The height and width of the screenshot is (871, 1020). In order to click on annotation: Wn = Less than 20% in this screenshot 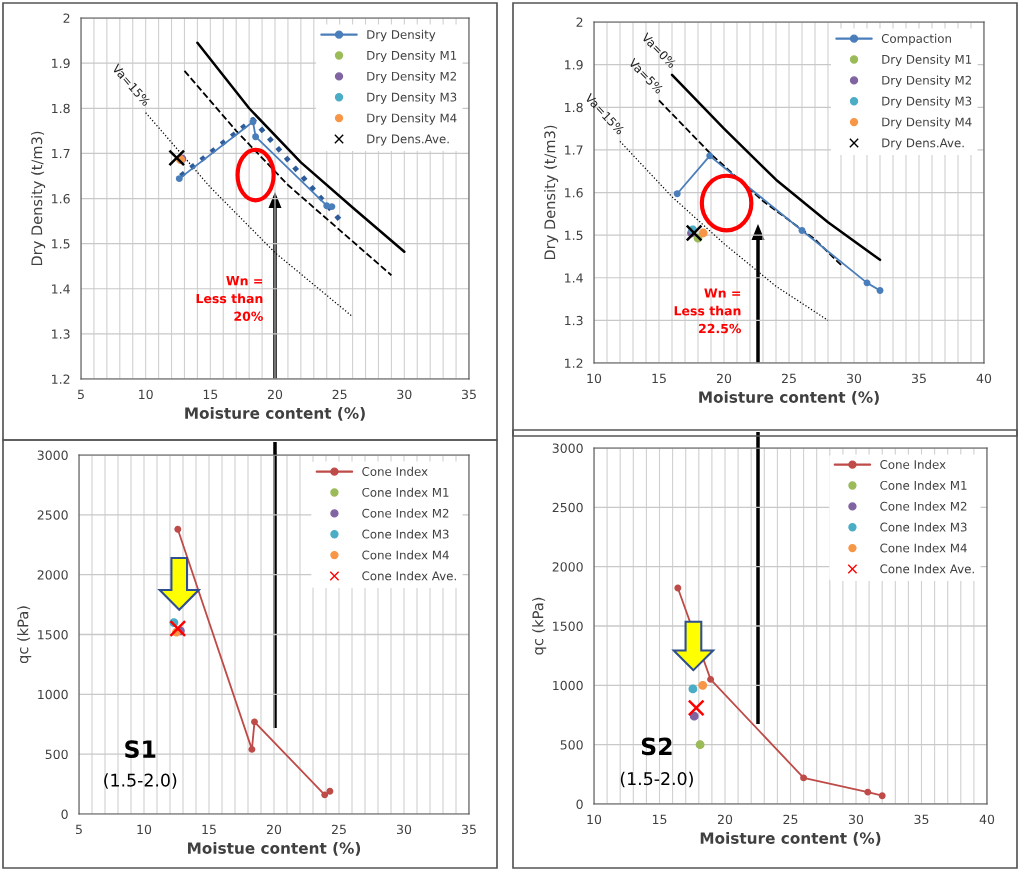, I will do `click(229, 298)`.